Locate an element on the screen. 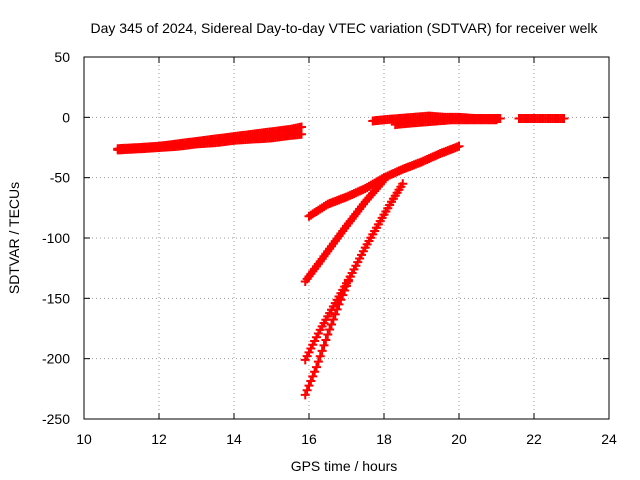 This screenshot has height=480, width=640. y-tick-label: -150 is located at coordinates (56, 298).